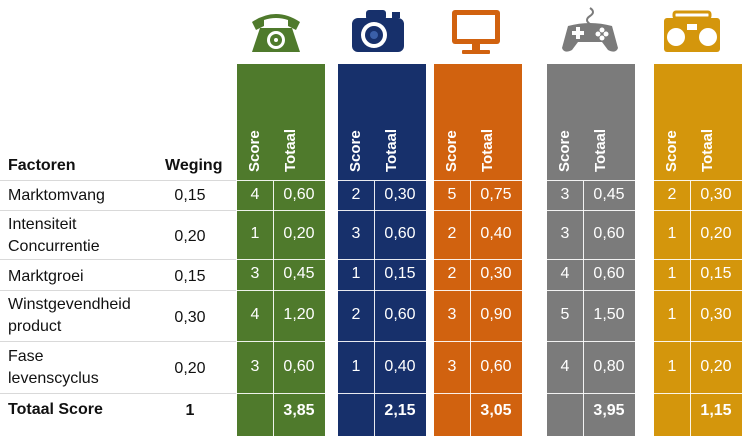 This screenshot has height=436, width=742. I want to click on weging-total: 1, so click(190, 410).